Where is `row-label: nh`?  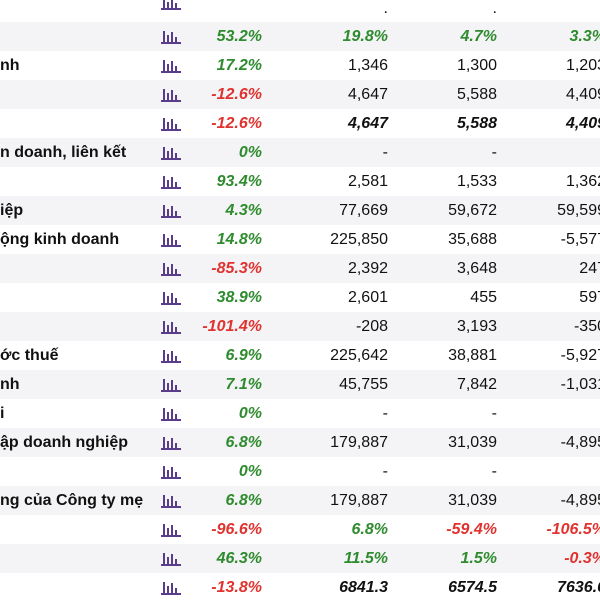 row-label: nh is located at coordinates (10, 65).